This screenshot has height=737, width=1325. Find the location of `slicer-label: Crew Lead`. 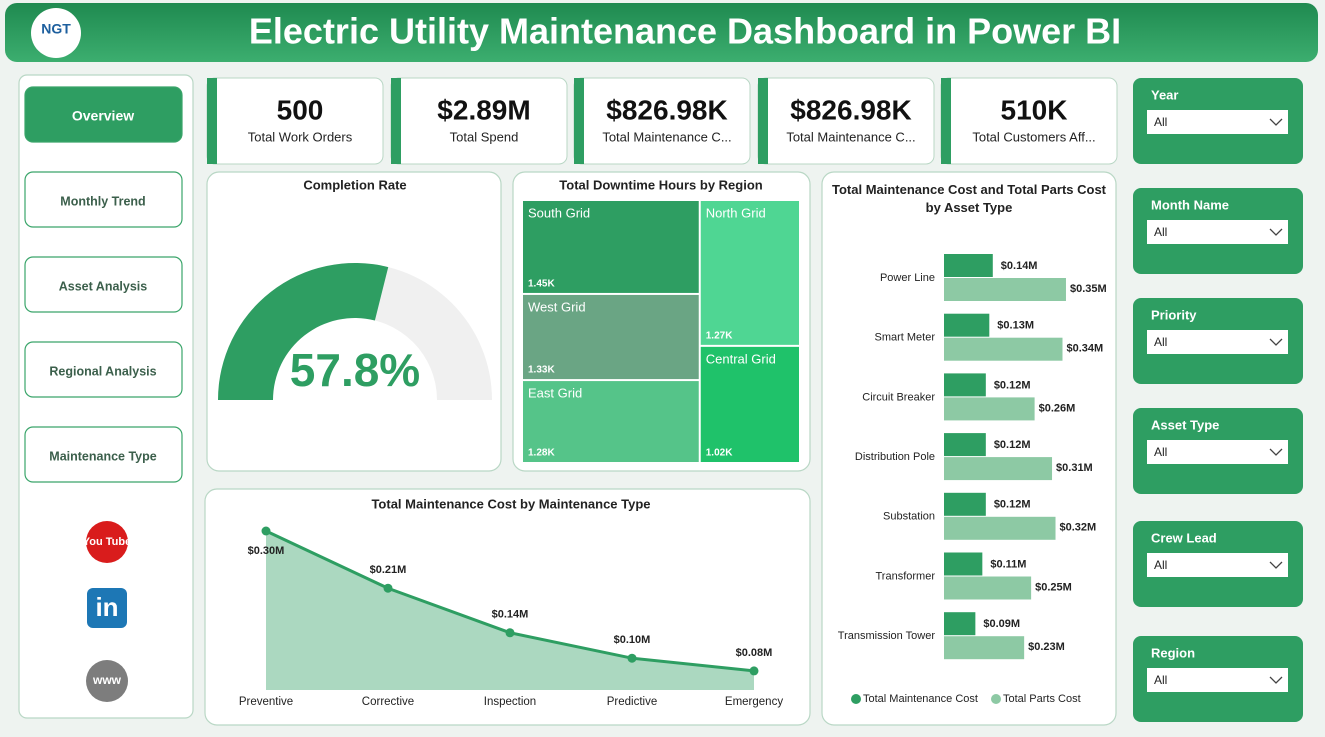

slicer-label: Crew Lead is located at coordinates (1184, 537).